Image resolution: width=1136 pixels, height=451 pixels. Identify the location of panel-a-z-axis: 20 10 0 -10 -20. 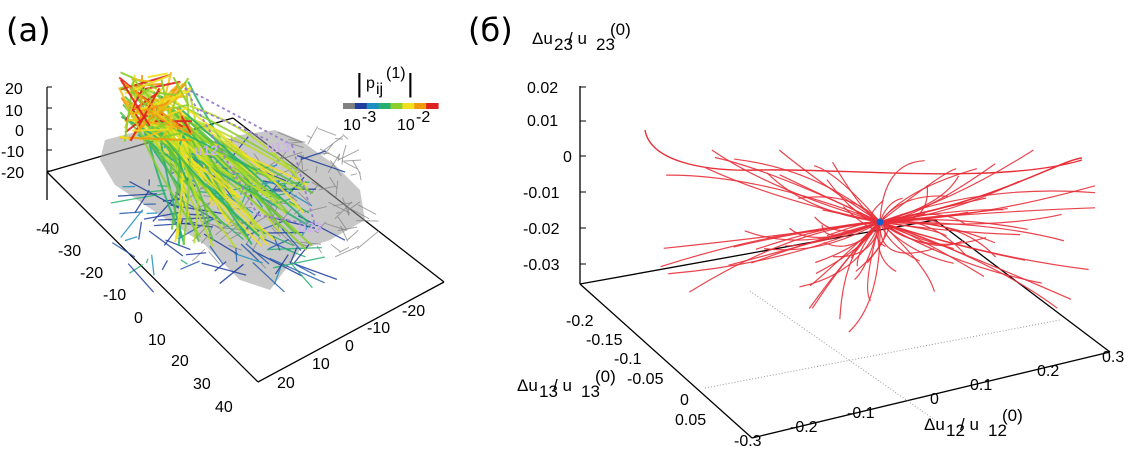
(26, 131).